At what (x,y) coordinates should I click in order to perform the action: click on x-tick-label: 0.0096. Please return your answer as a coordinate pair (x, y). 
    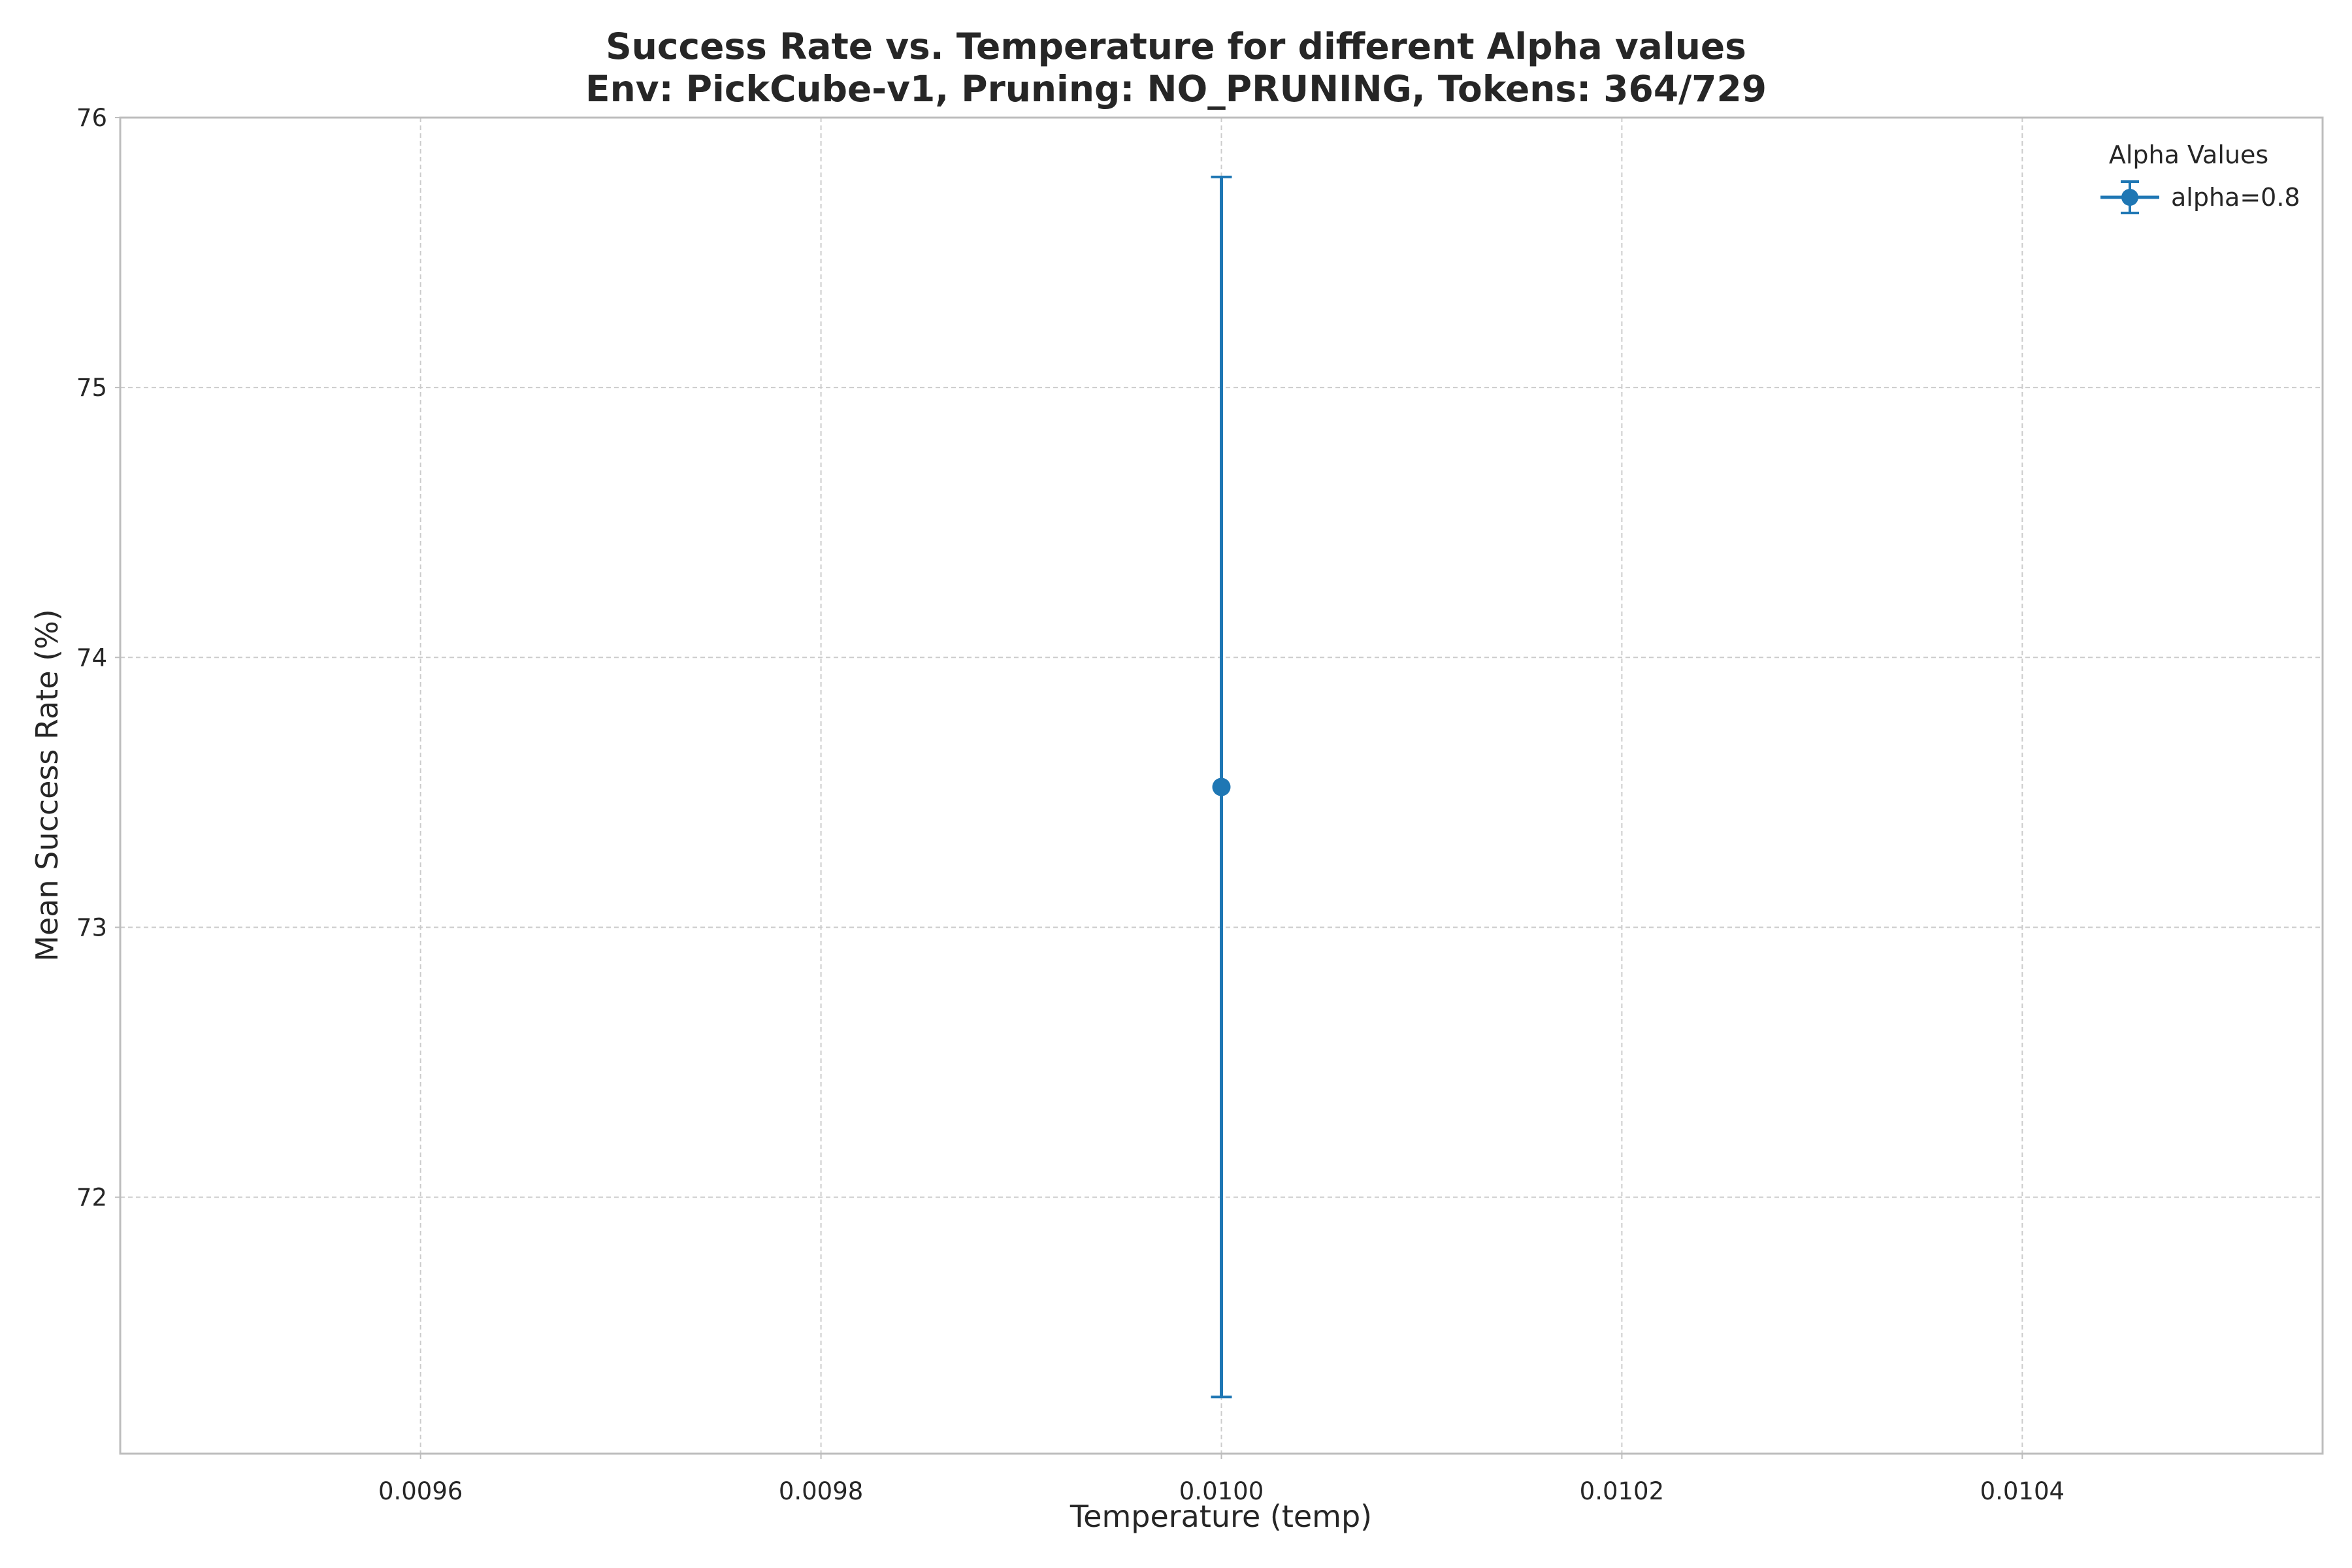
    Looking at the image, I should click on (420, 1491).